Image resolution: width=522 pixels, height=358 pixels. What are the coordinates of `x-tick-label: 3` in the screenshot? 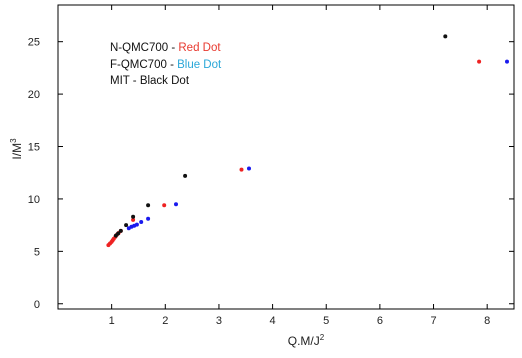 It's located at (219, 321).